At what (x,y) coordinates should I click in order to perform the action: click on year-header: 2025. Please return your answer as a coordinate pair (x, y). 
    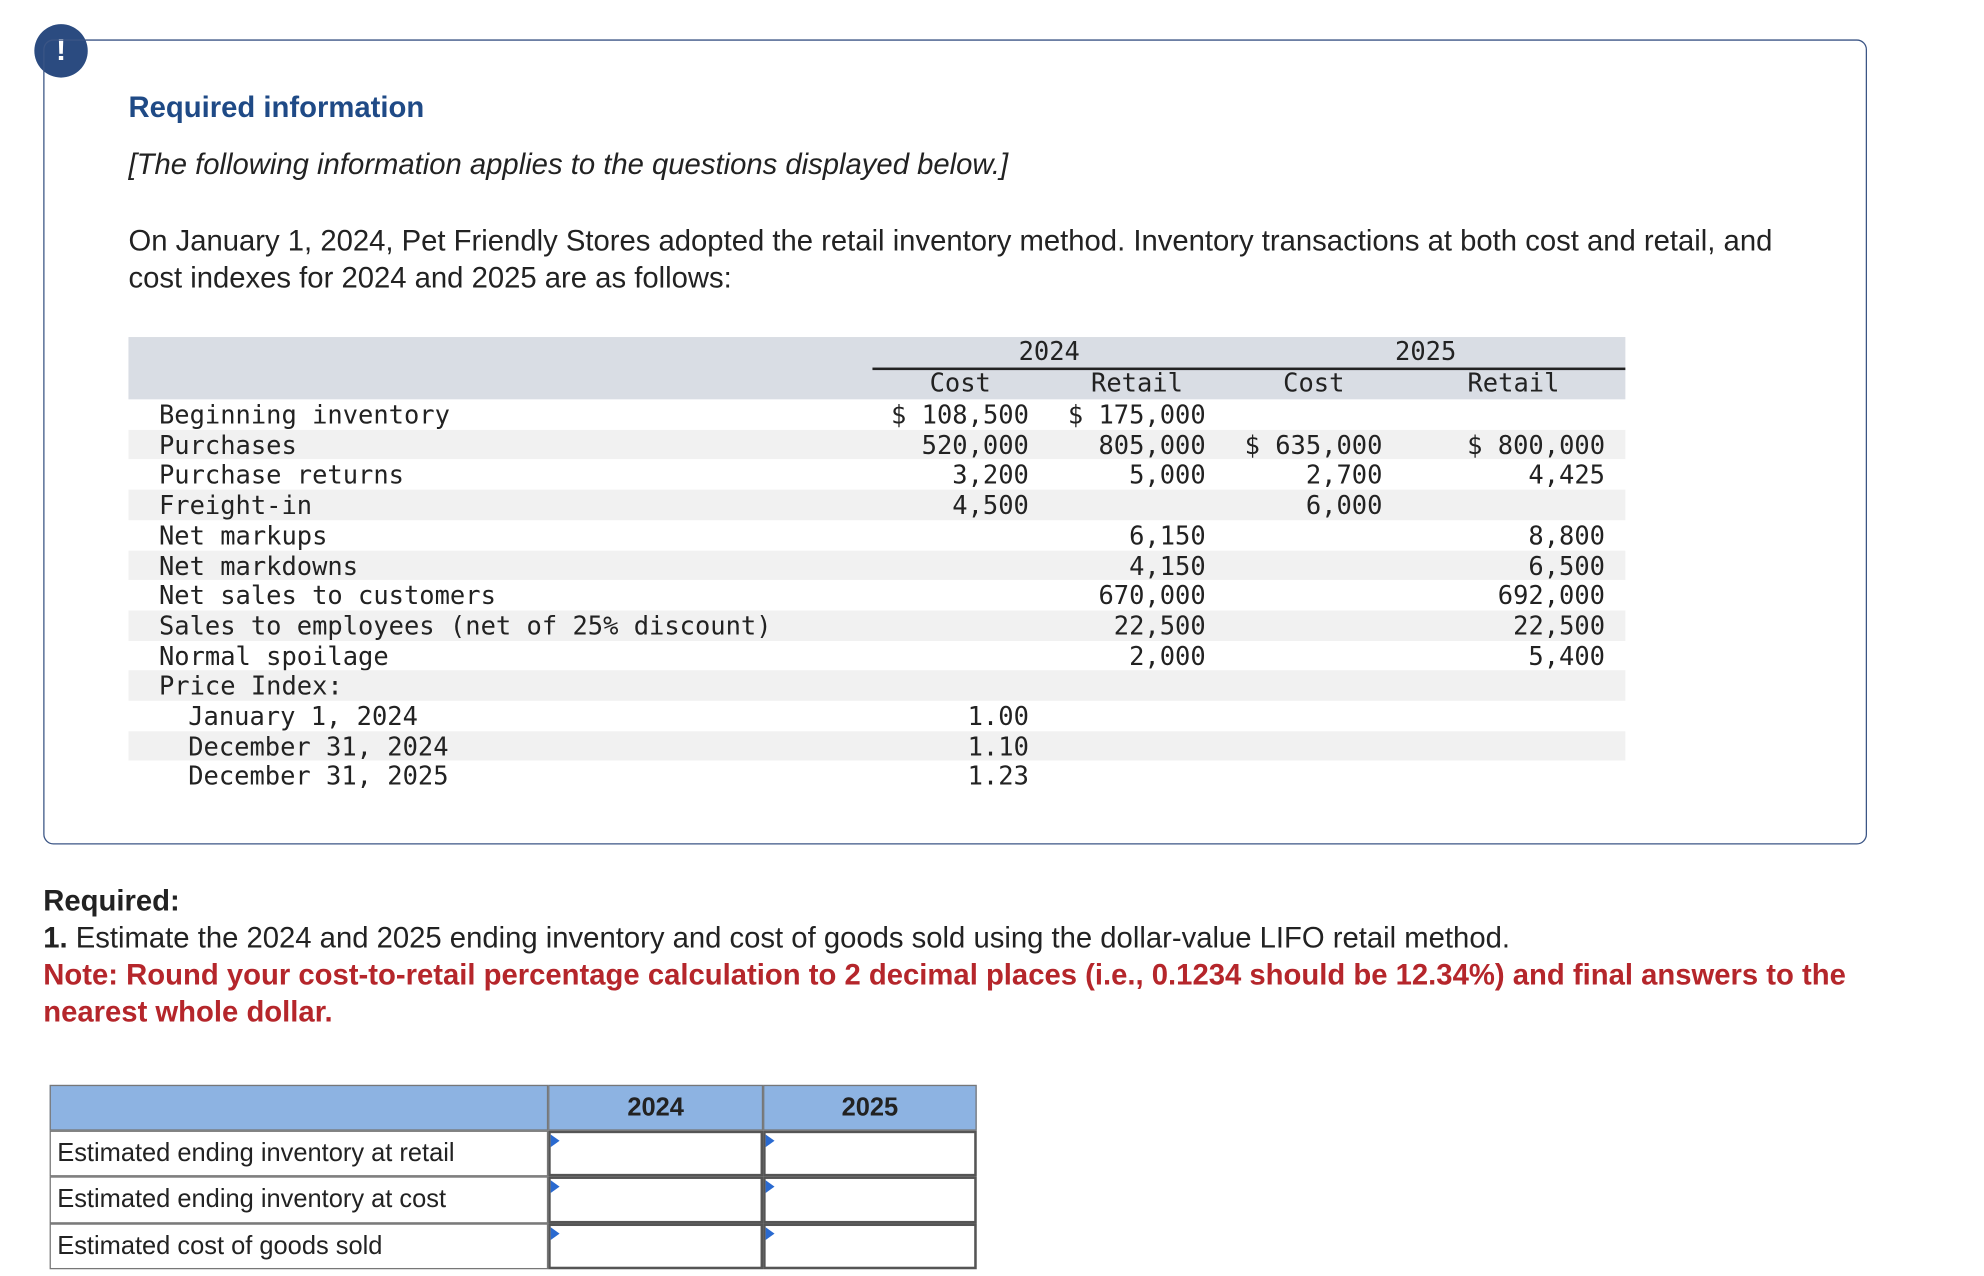
    Looking at the image, I should click on (1426, 351).